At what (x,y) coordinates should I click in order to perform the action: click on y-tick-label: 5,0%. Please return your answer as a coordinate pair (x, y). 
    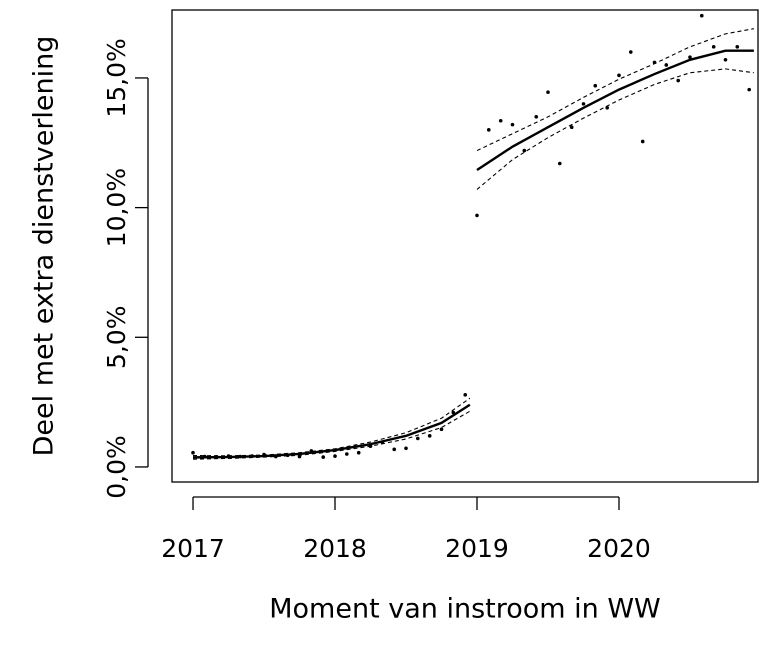
    Looking at the image, I should click on (116, 338).